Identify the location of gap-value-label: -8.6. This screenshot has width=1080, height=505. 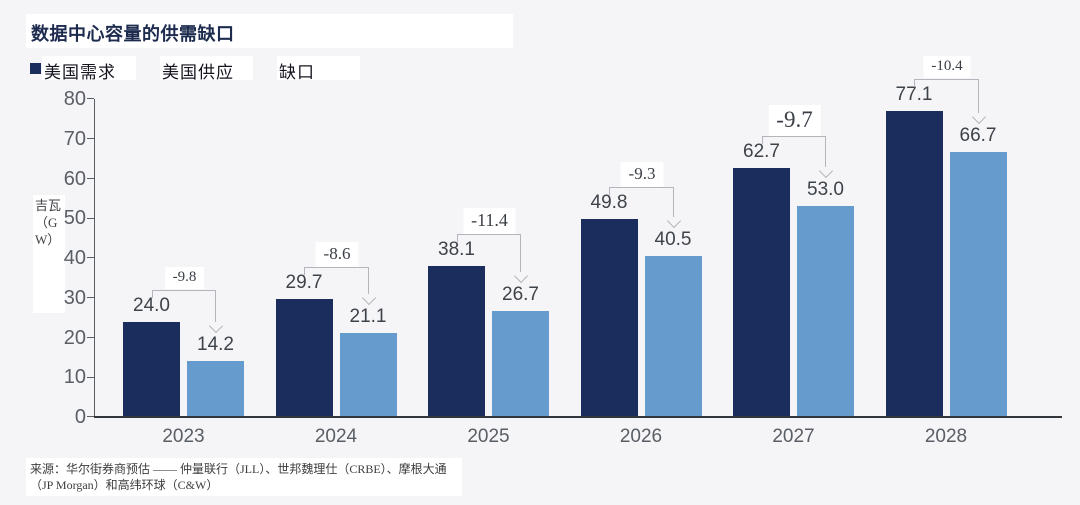
(337, 254).